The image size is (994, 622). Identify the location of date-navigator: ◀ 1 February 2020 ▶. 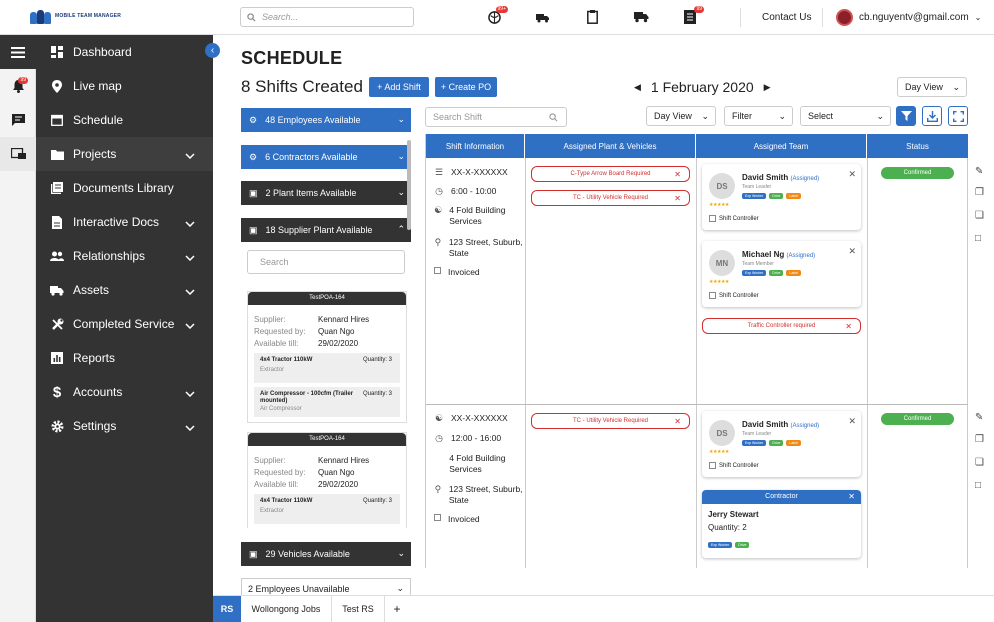
(702, 87).